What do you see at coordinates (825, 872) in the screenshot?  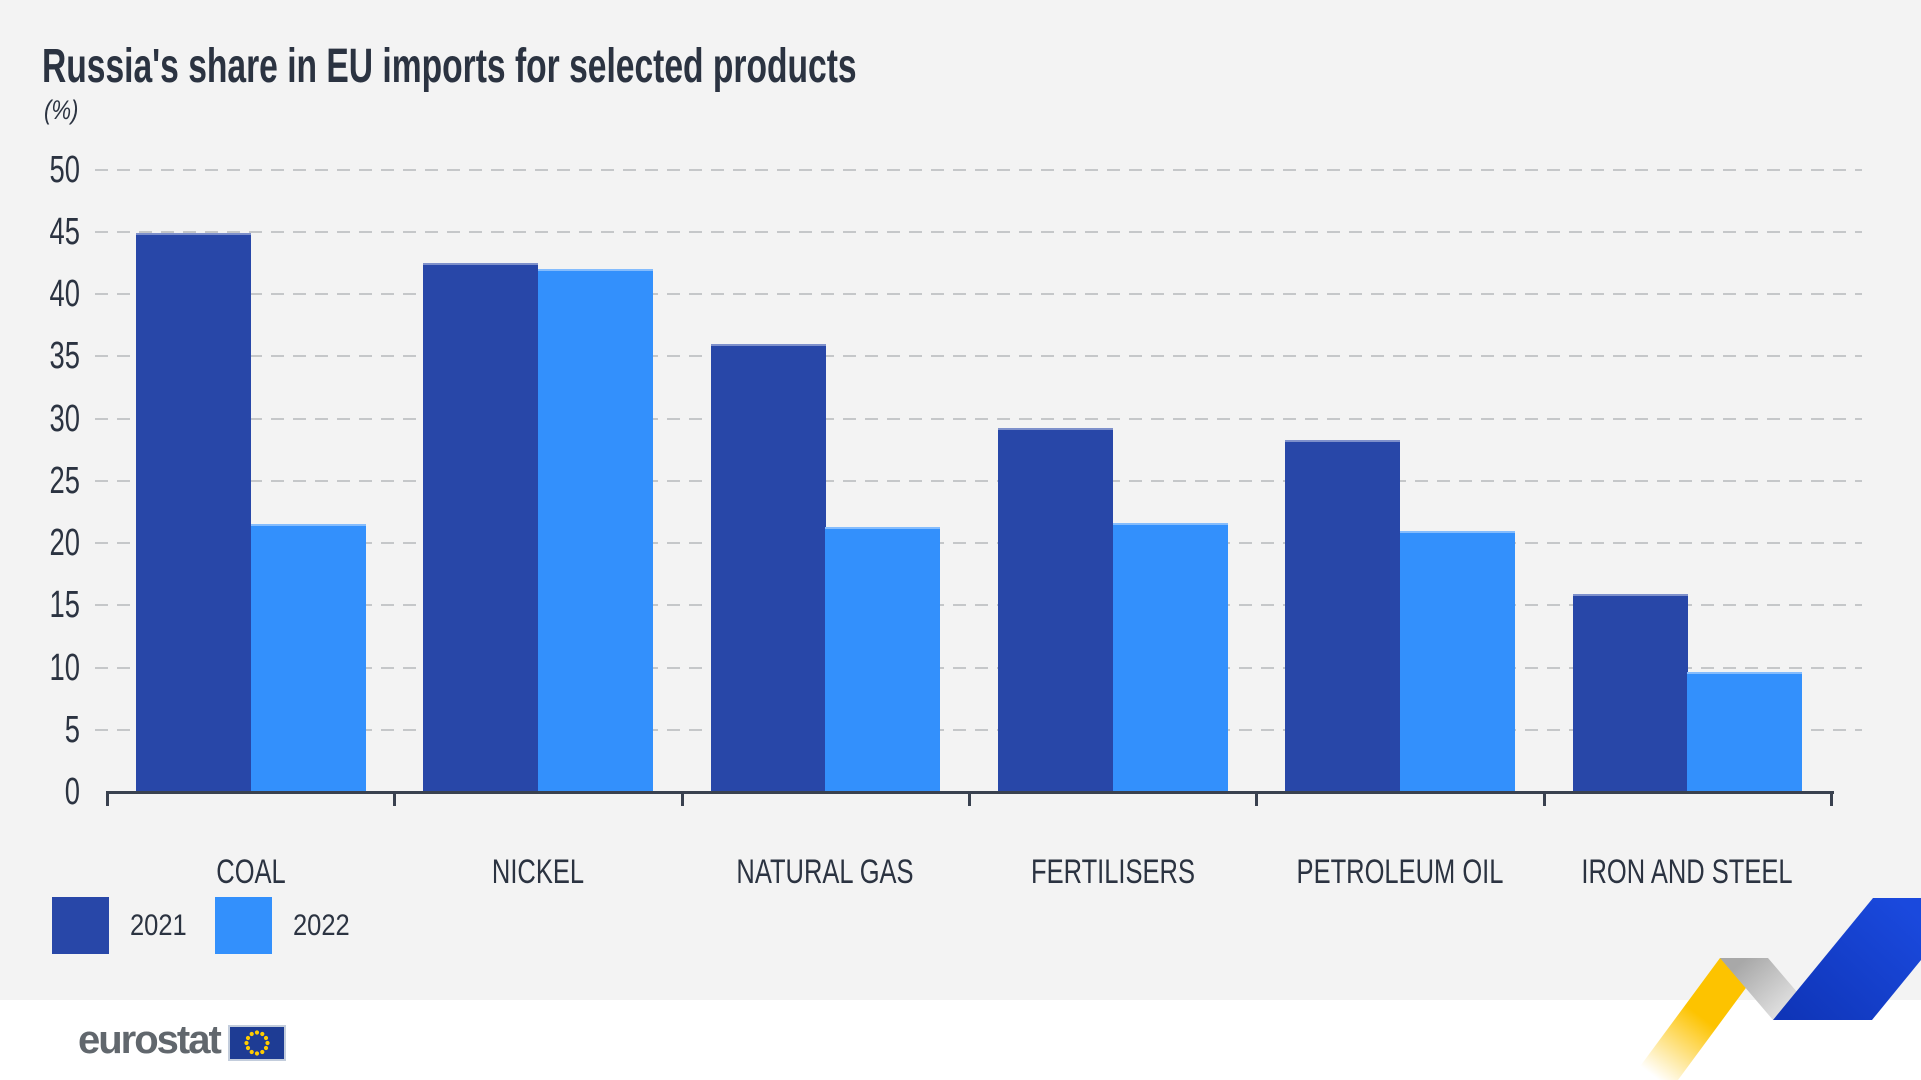 I see `x-axis-label-natural-gas: NATURAL GAS` at bounding box center [825, 872].